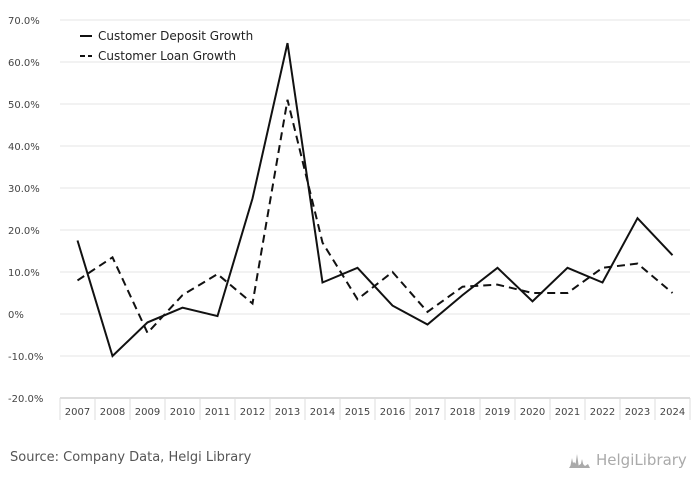  Describe the element at coordinates (112, 412) in the screenshot. I see `x-tick-label: 2008` at that location.